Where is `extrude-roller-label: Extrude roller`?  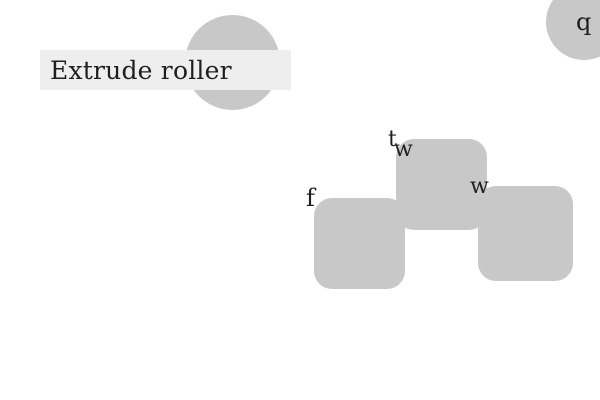 extrude-roller-label: Extrude roller is located at coordinates (165, 70).